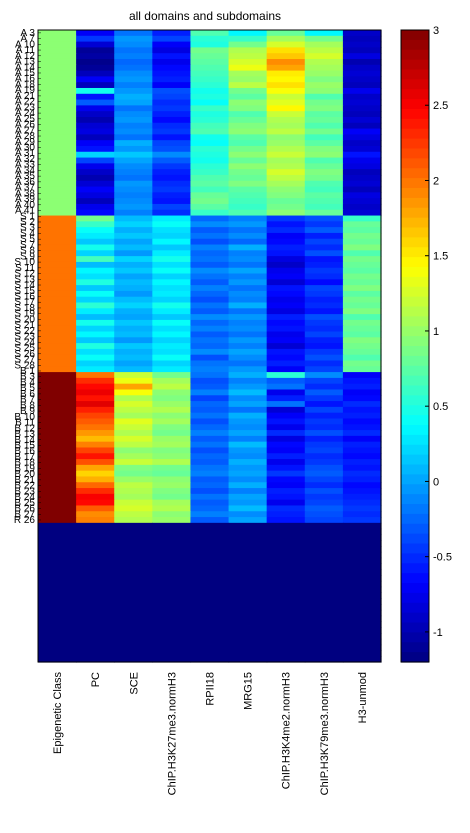 Image resolution: width=470 pixels, height=833 pixels. What do you see at coordinates (249, 691) in the screenshot?
I see `column-tick-label: MRG15` at bounding box center [249, 691].